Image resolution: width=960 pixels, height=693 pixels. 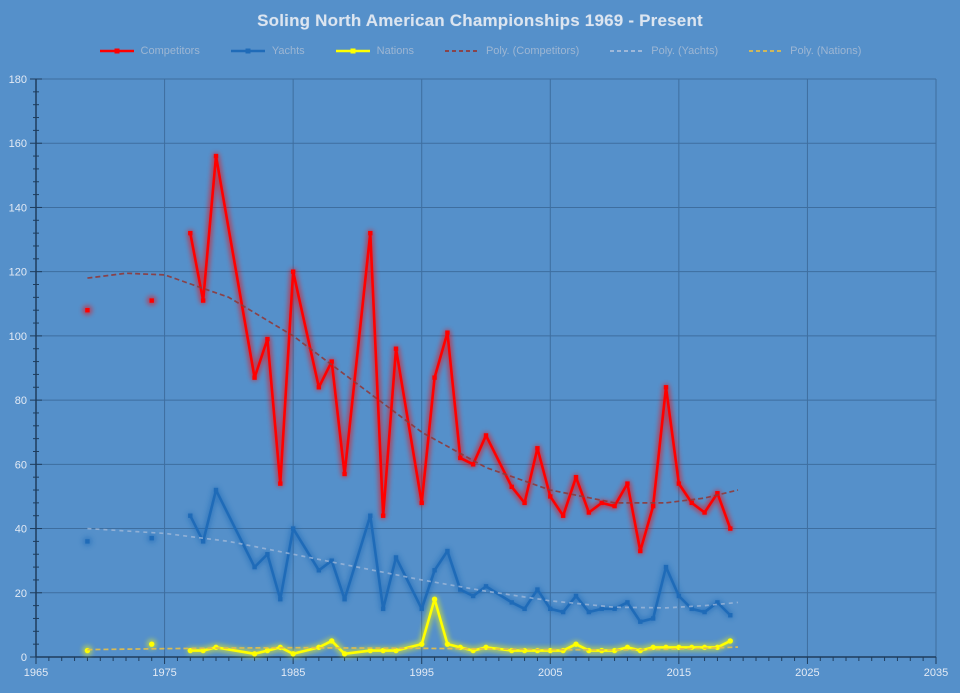 I want to click on y-tick-label: 160, so click(x=18, y=144).